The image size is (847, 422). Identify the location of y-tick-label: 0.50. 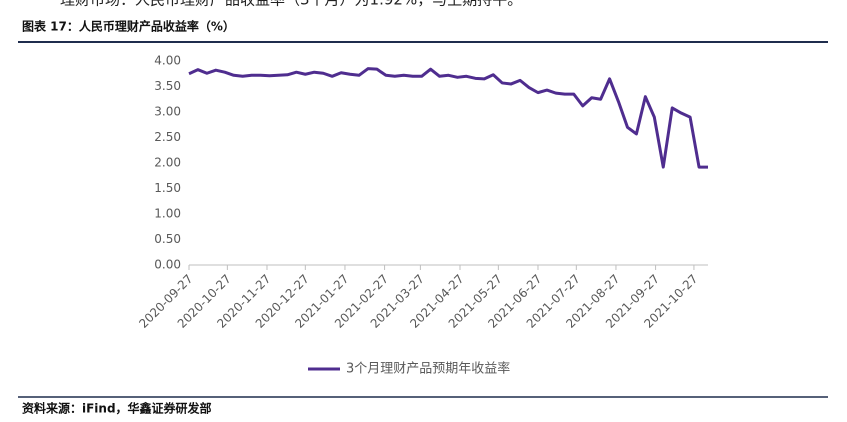
(167, 239).